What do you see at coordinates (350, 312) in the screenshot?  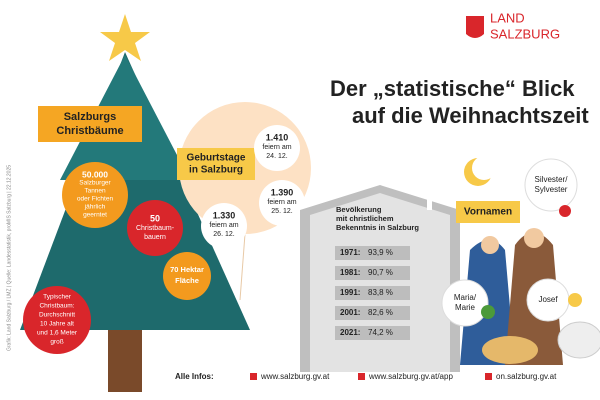 I see `row-year: 2001:` at bounding box center [350, 312].